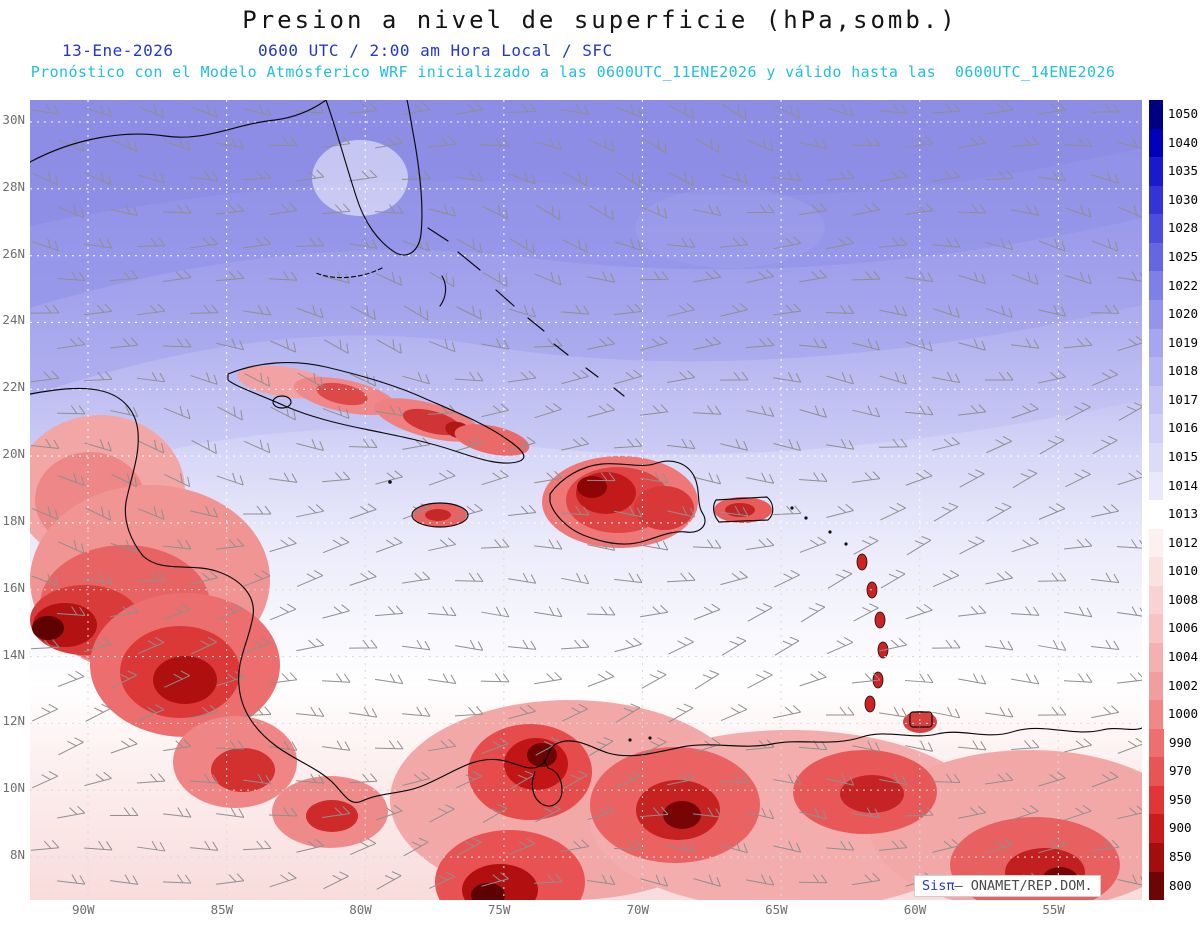  What do you see at coordinates (1182, 456) in the screenshot?
I see `colorbar-value: 1015` at bounding box center [1182, 456].